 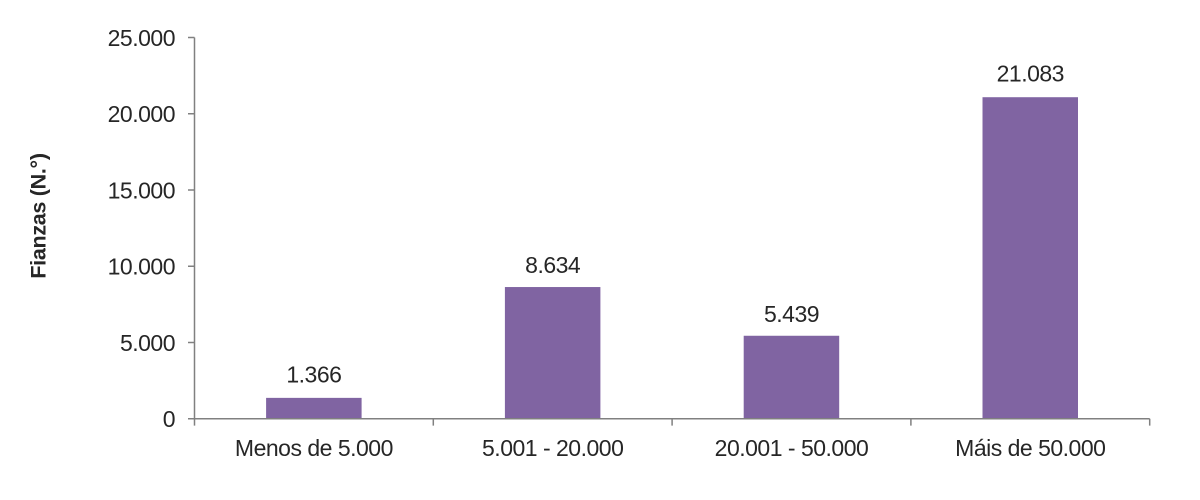 What do you see at coordinates (141, 190) in the screenshot?
I see `svg-text: 15.000` at bounding box center [141, 190].